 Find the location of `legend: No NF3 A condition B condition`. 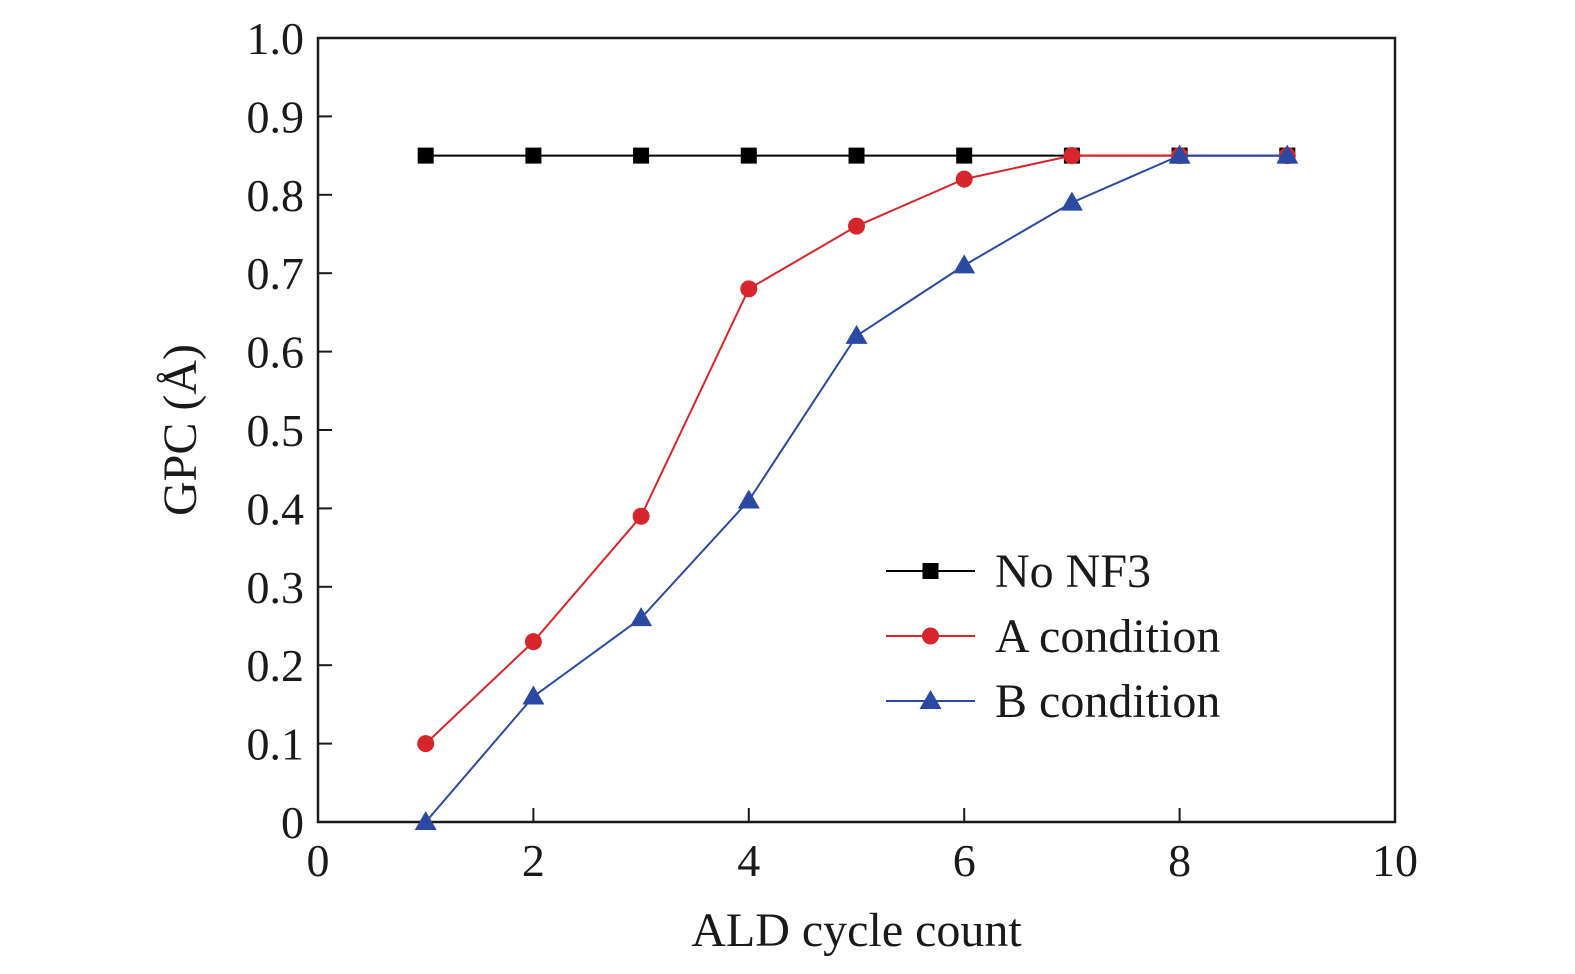

legend: No NF3 A condition B condition is located at coordinates (1053, 636).